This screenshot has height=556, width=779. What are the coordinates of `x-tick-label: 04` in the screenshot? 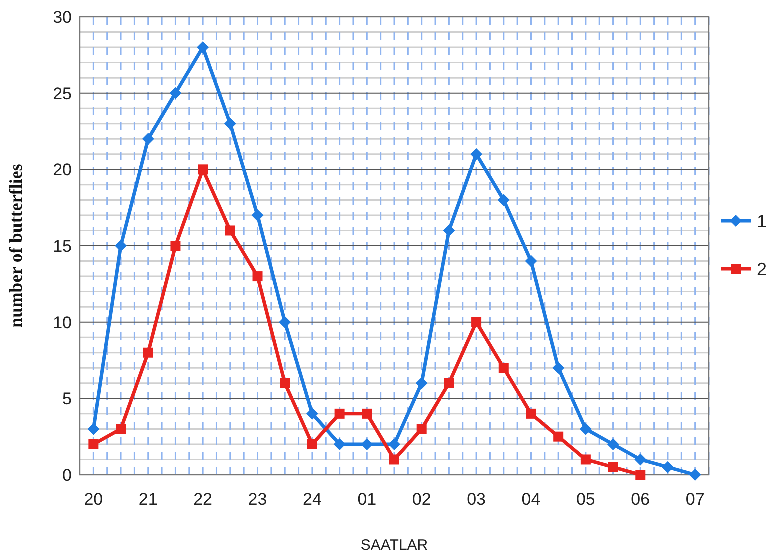 It's located at (531, 499).